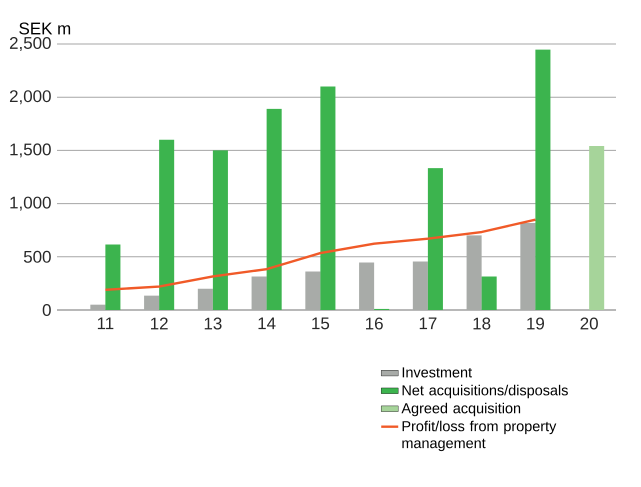 The height and width of the screenshot is (487, 641). What do you see at coordinates (30, 150) in the screenshot?
I see `y-tick-label: 1,500` at bounding box center [30, 150].